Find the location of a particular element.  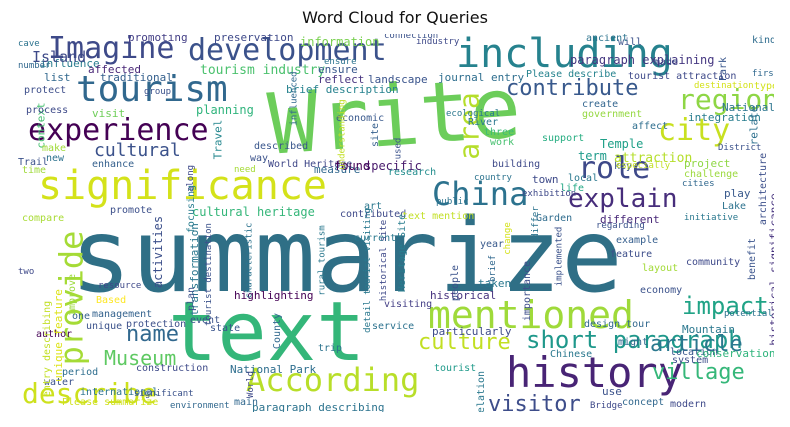

cloud-word: concept is located at coordinates (643, 402).